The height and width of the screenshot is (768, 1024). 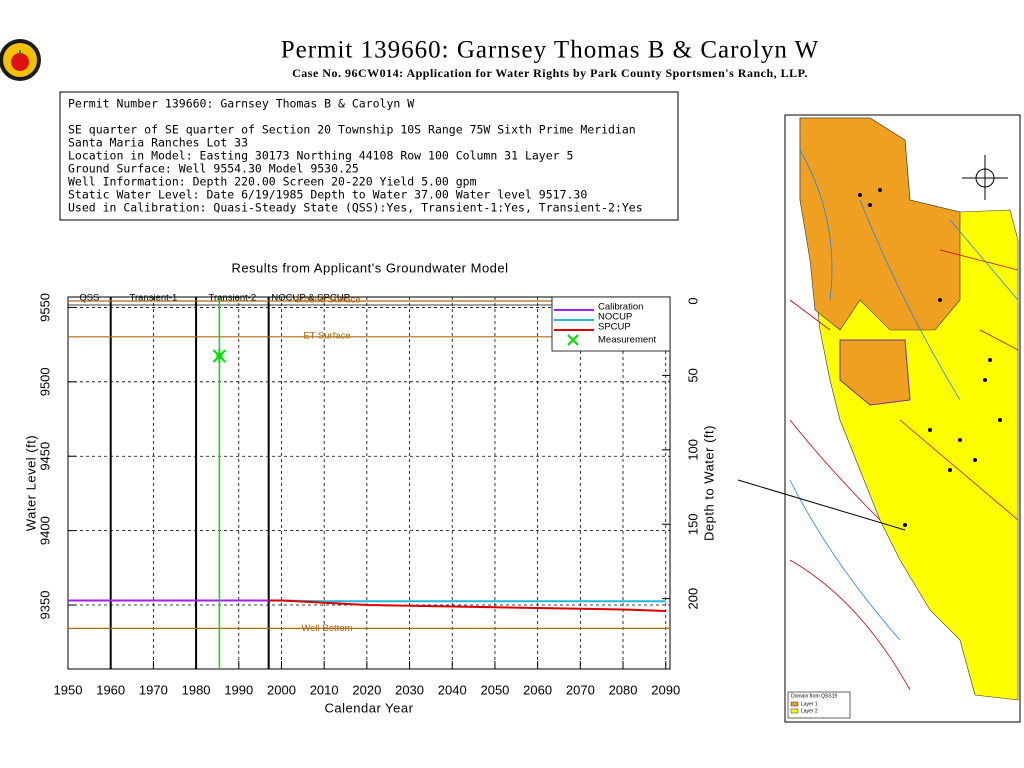 I want to click on legend-label: Measurement, so click(x=627, y=340).